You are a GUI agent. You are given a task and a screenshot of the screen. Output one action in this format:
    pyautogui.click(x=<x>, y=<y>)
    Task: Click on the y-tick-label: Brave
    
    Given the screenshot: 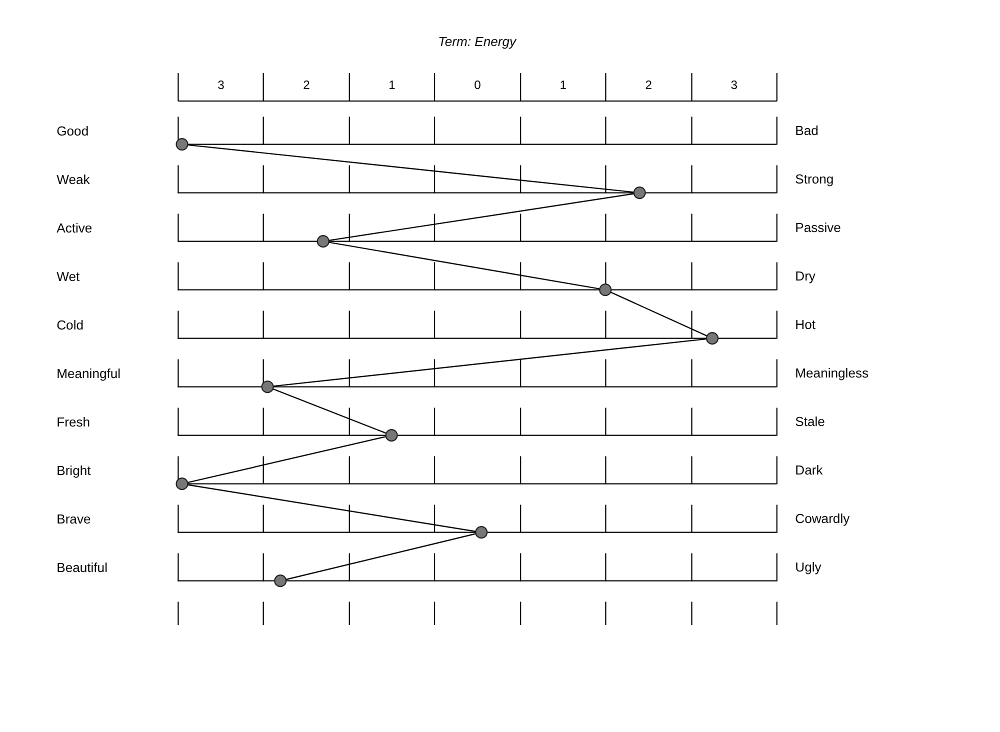 What is the action you would take?
    pyautogui.click(x=73, y=518)
    